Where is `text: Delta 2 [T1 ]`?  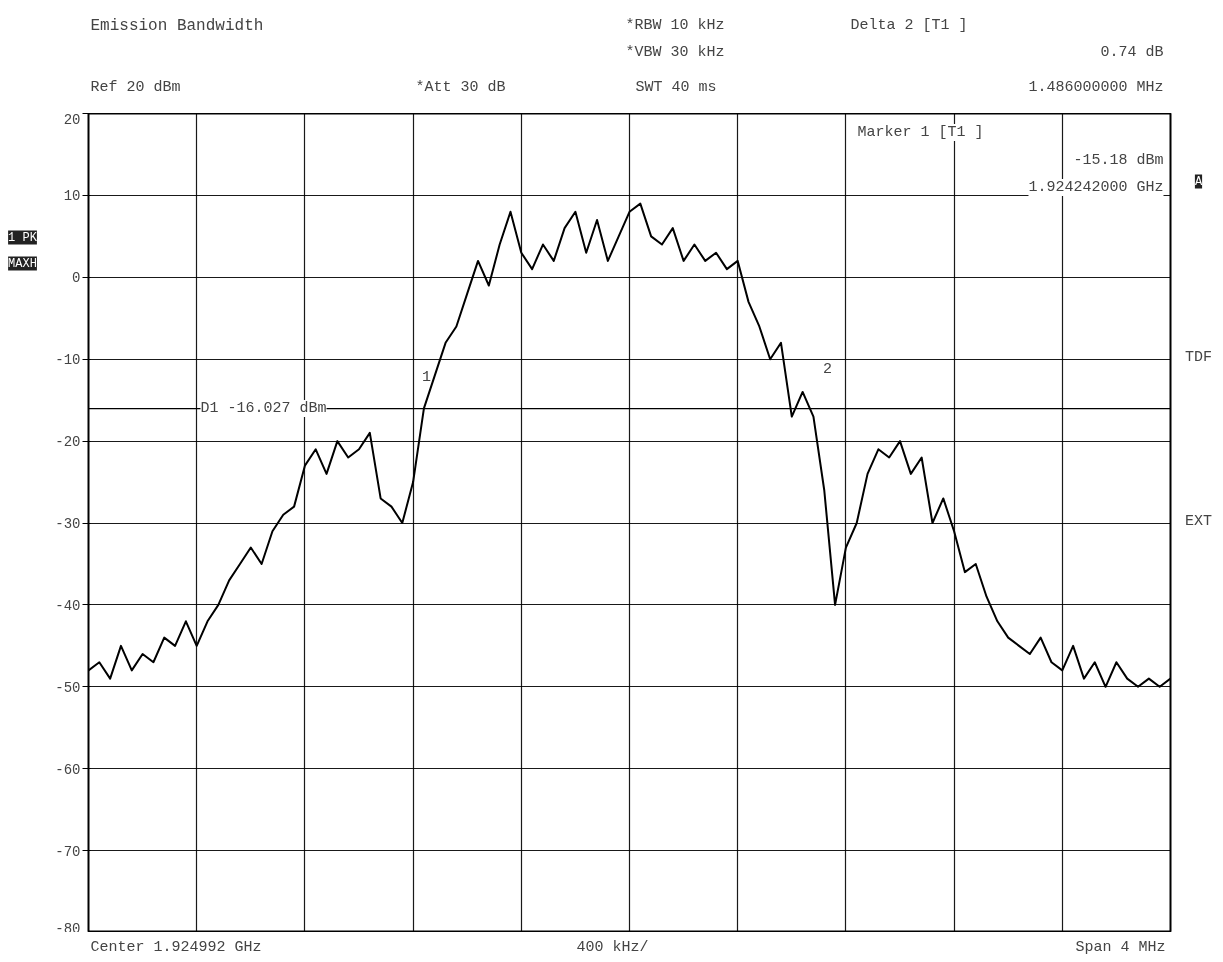 text: Delta 2 [T1 ] is located at coordinates (909, 25).